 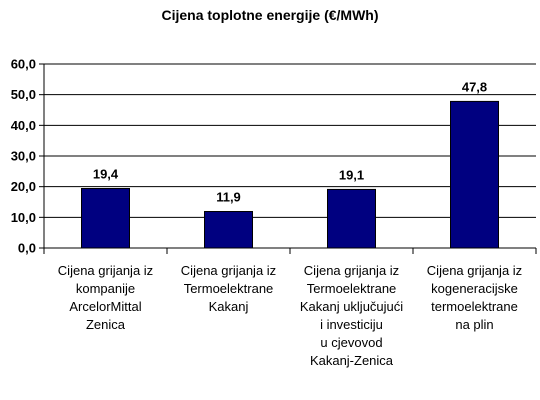 I want to click on y-tick-label: 40,0, so click(x=23, y=125).